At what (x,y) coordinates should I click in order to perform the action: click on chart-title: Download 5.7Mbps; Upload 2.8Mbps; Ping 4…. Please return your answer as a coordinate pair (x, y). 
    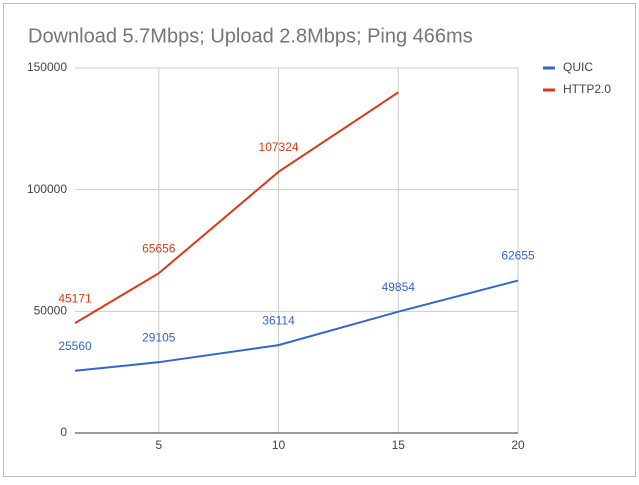
    Looking at the image, I should click on (250, 36).